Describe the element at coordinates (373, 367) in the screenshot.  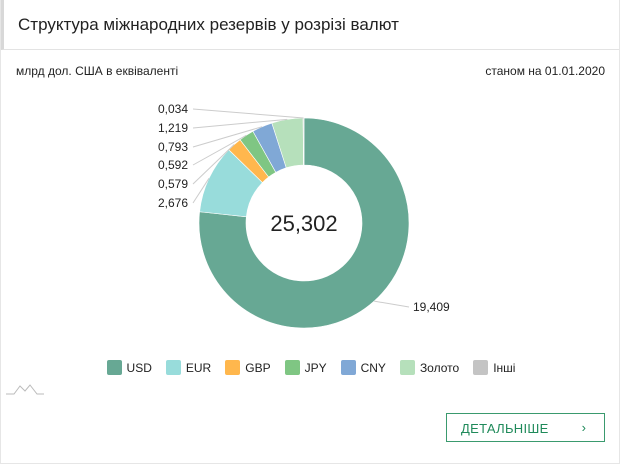
I see `legend-label: CNY` at that location.